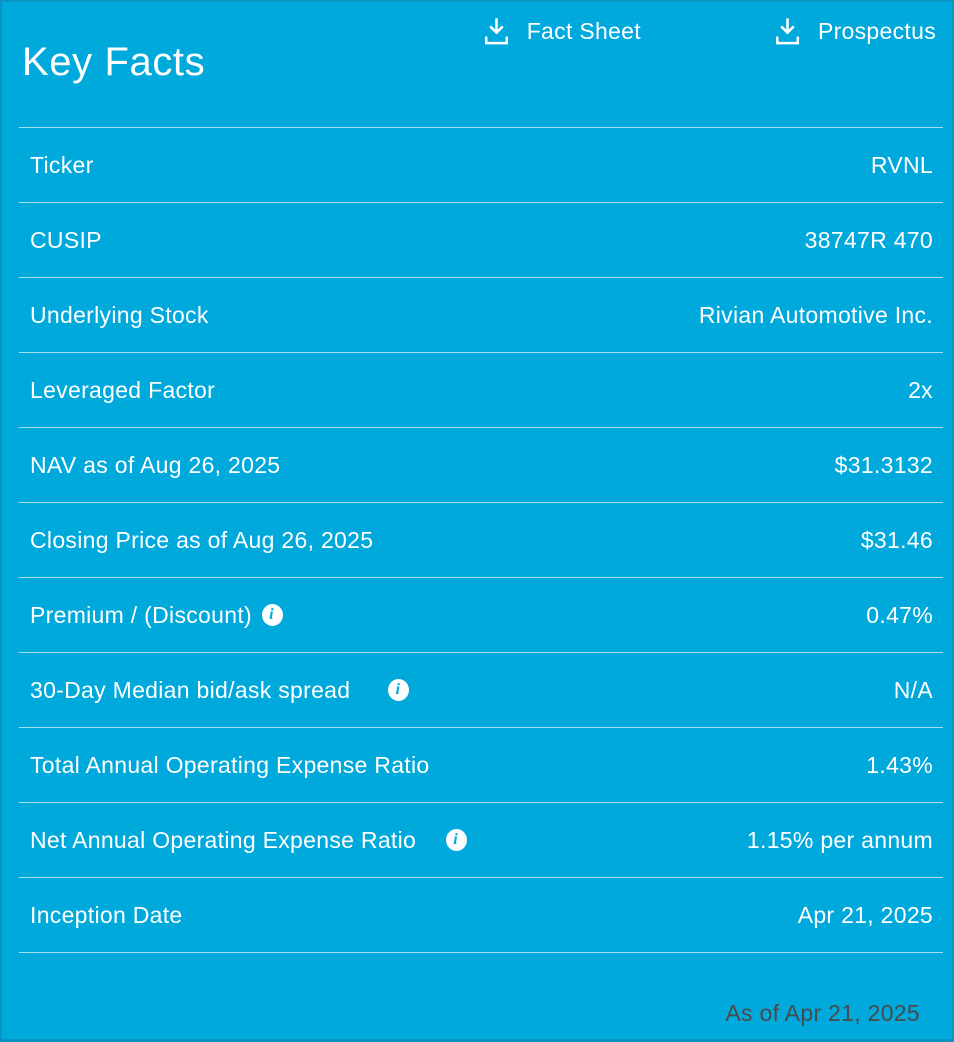 This screenshot has width=954, height=1042. Describe the element at coordinates (106, 914) in the screenshot. I see `fact-label: Inception Date` at that location.